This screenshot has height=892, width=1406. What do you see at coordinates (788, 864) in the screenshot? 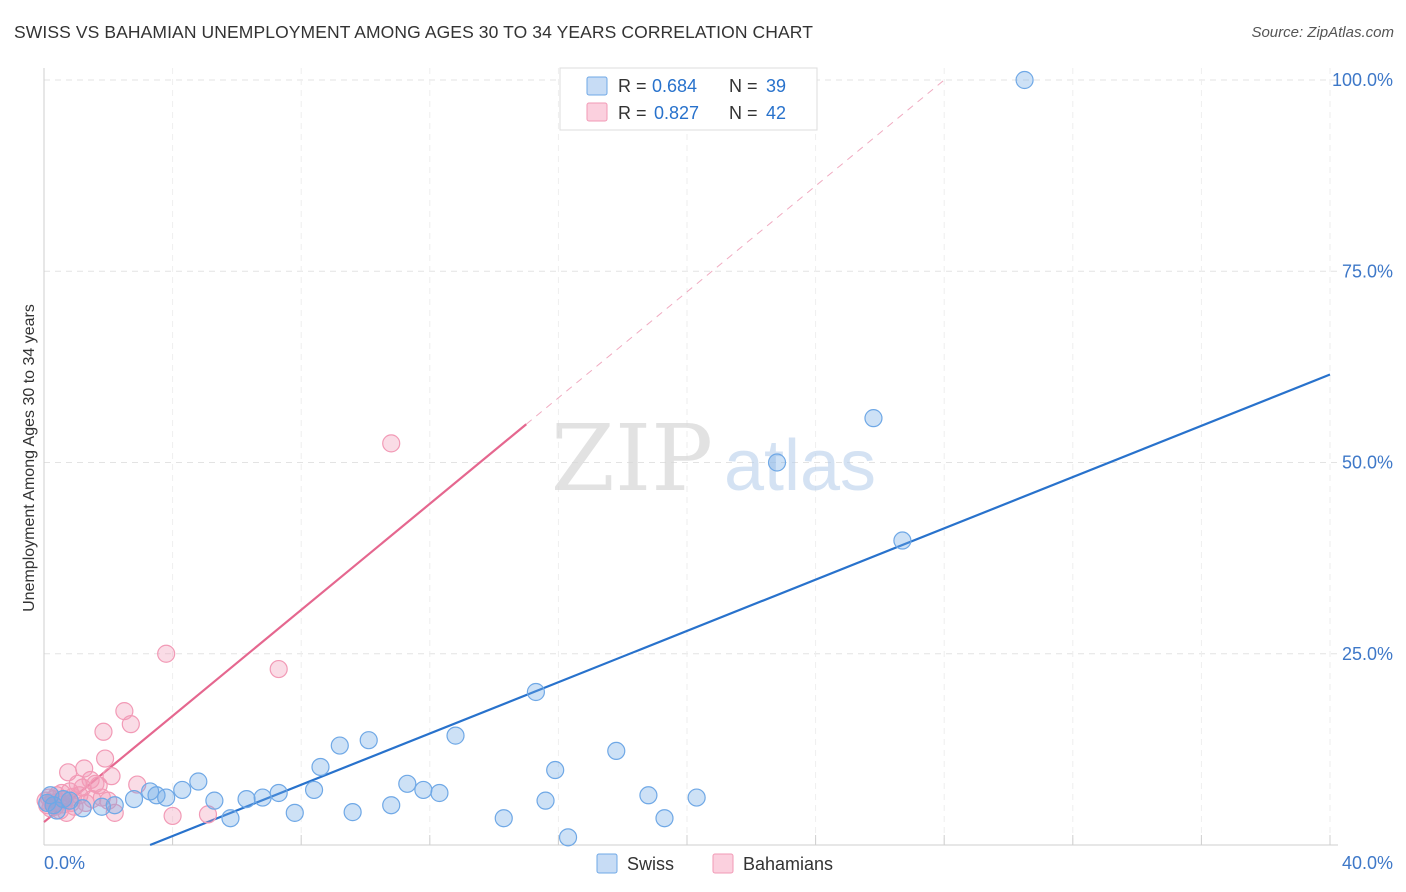
I see `legend-bahamians-label: Bahamians` at bounding box center [788, 864].